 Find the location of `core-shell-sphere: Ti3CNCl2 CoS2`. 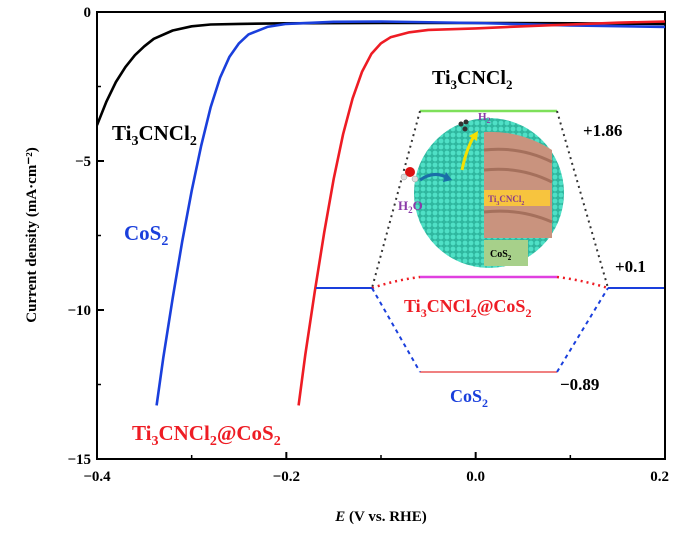

core-shell-sphere: Ti3CNCl2 CoS2 is located at coordinates (489, 193).